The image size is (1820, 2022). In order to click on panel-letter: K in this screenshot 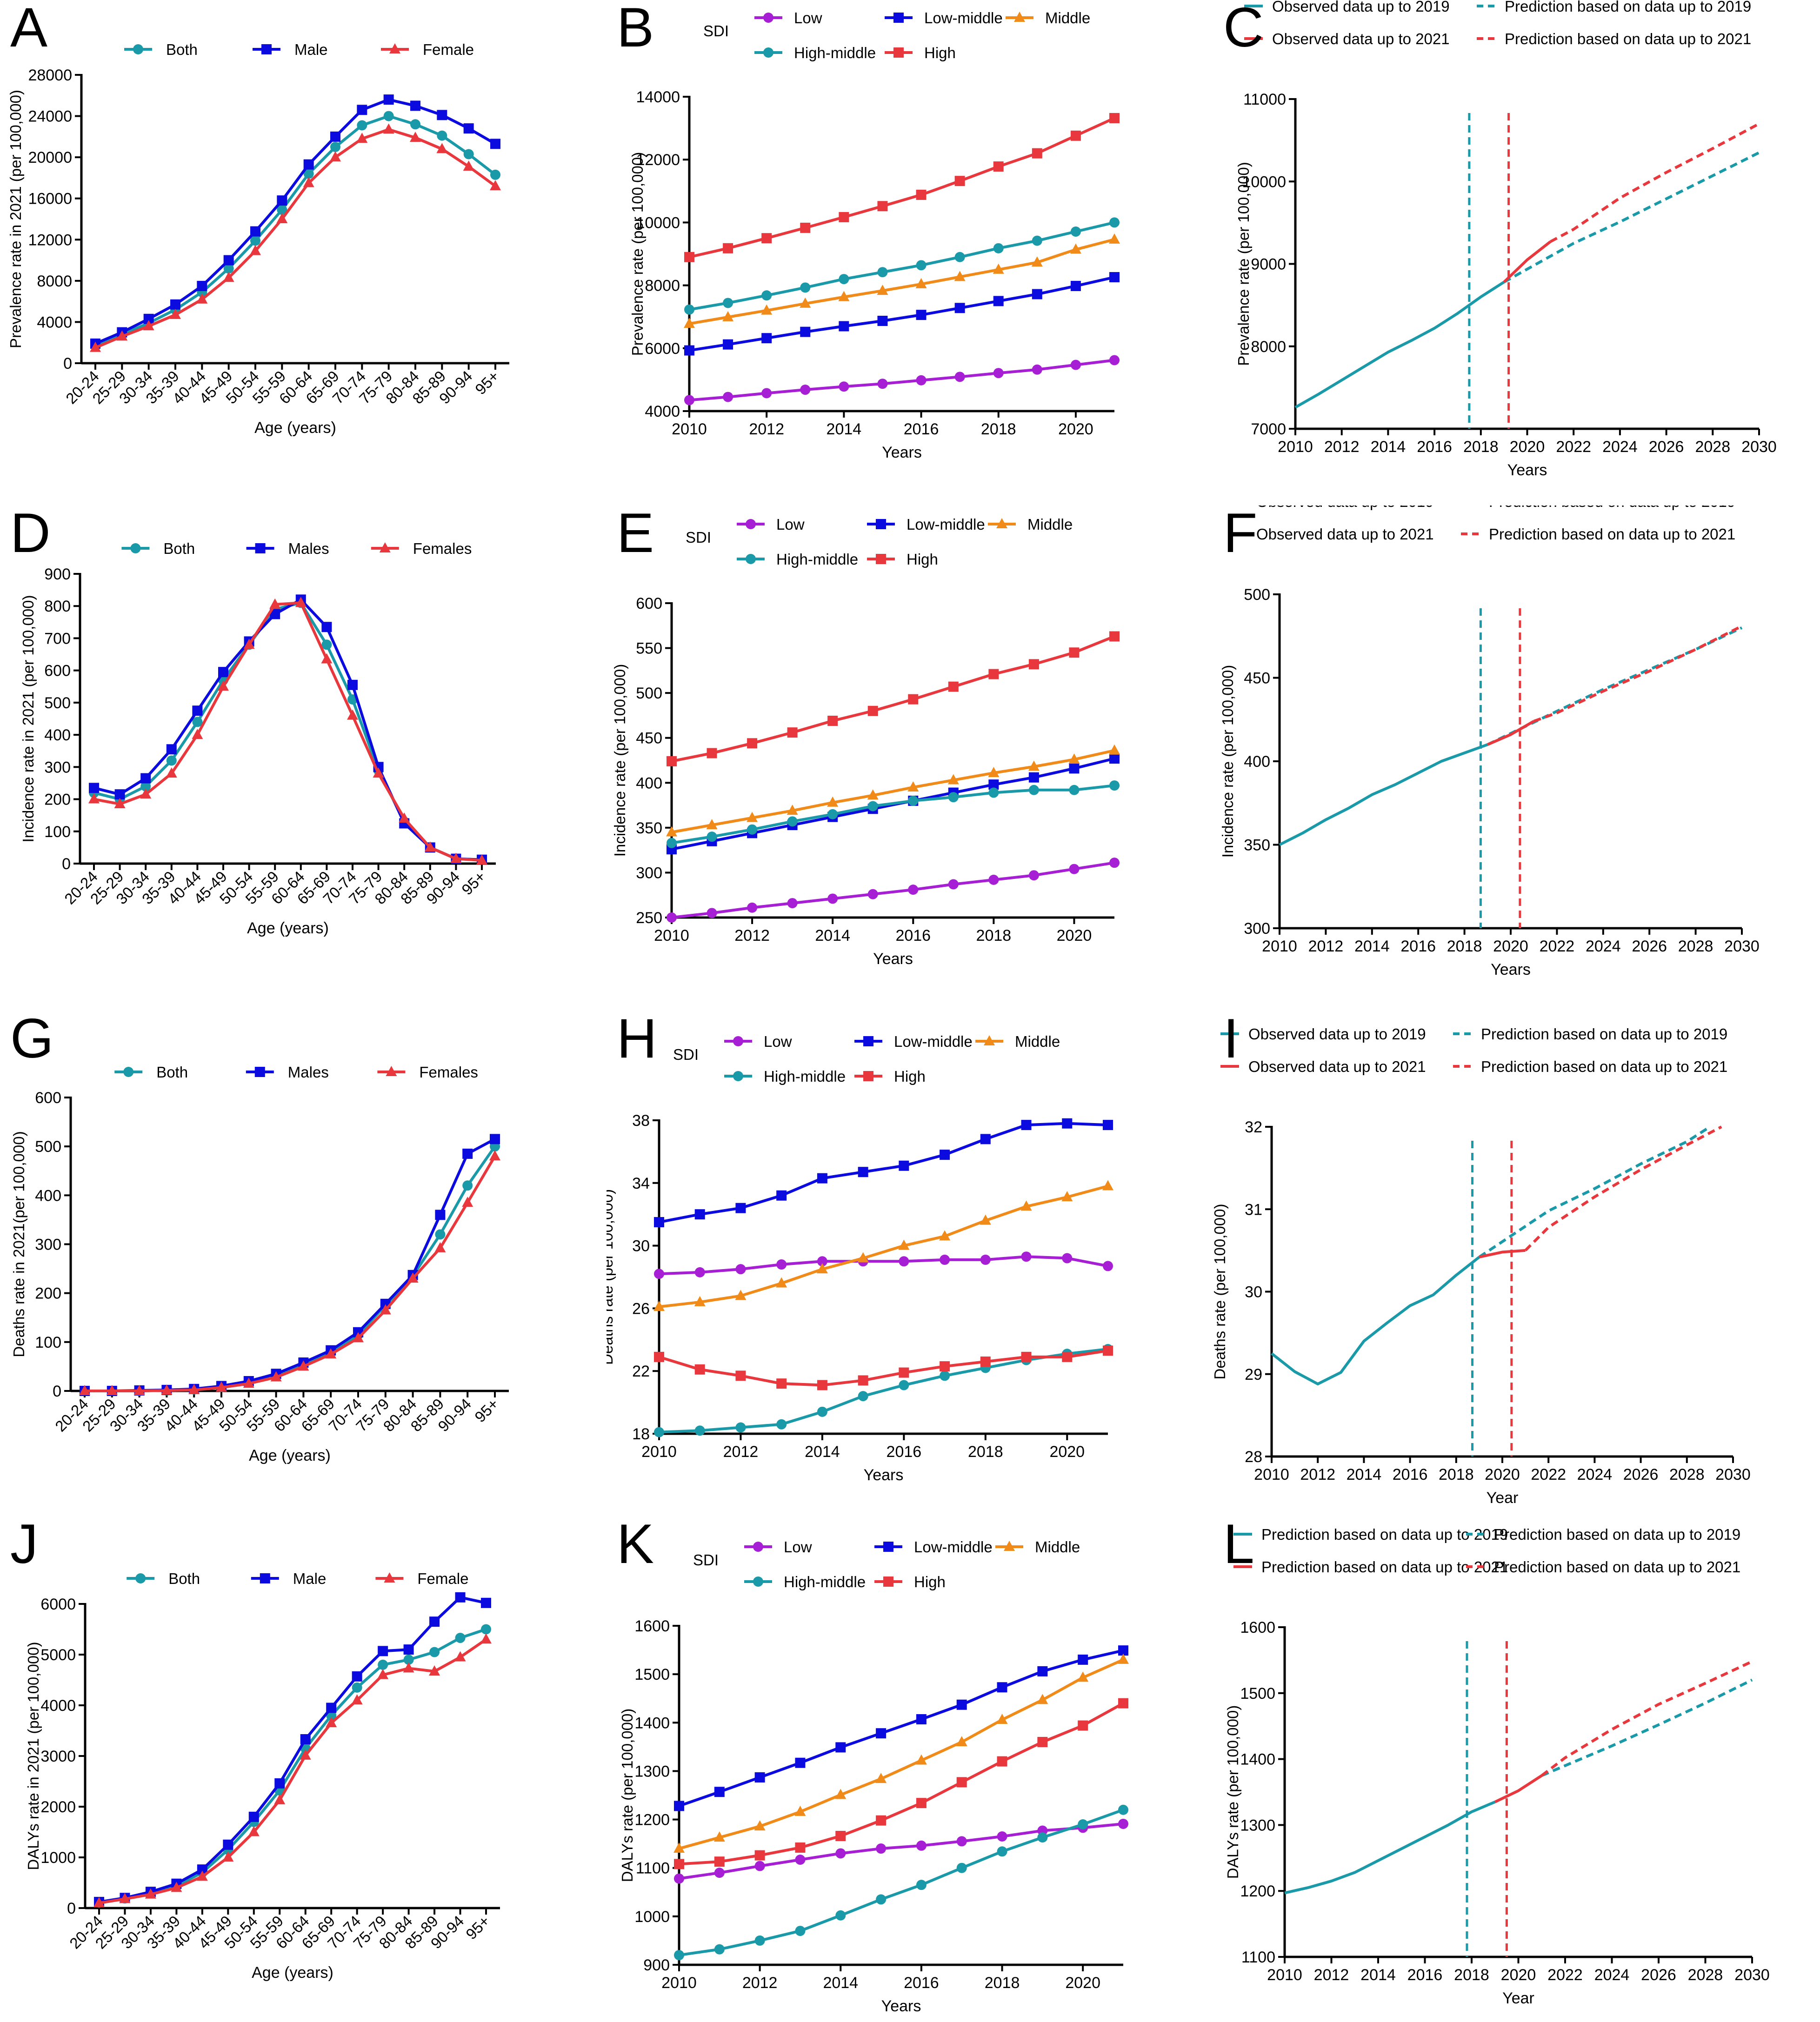, I will do `click(635, 1544)`.